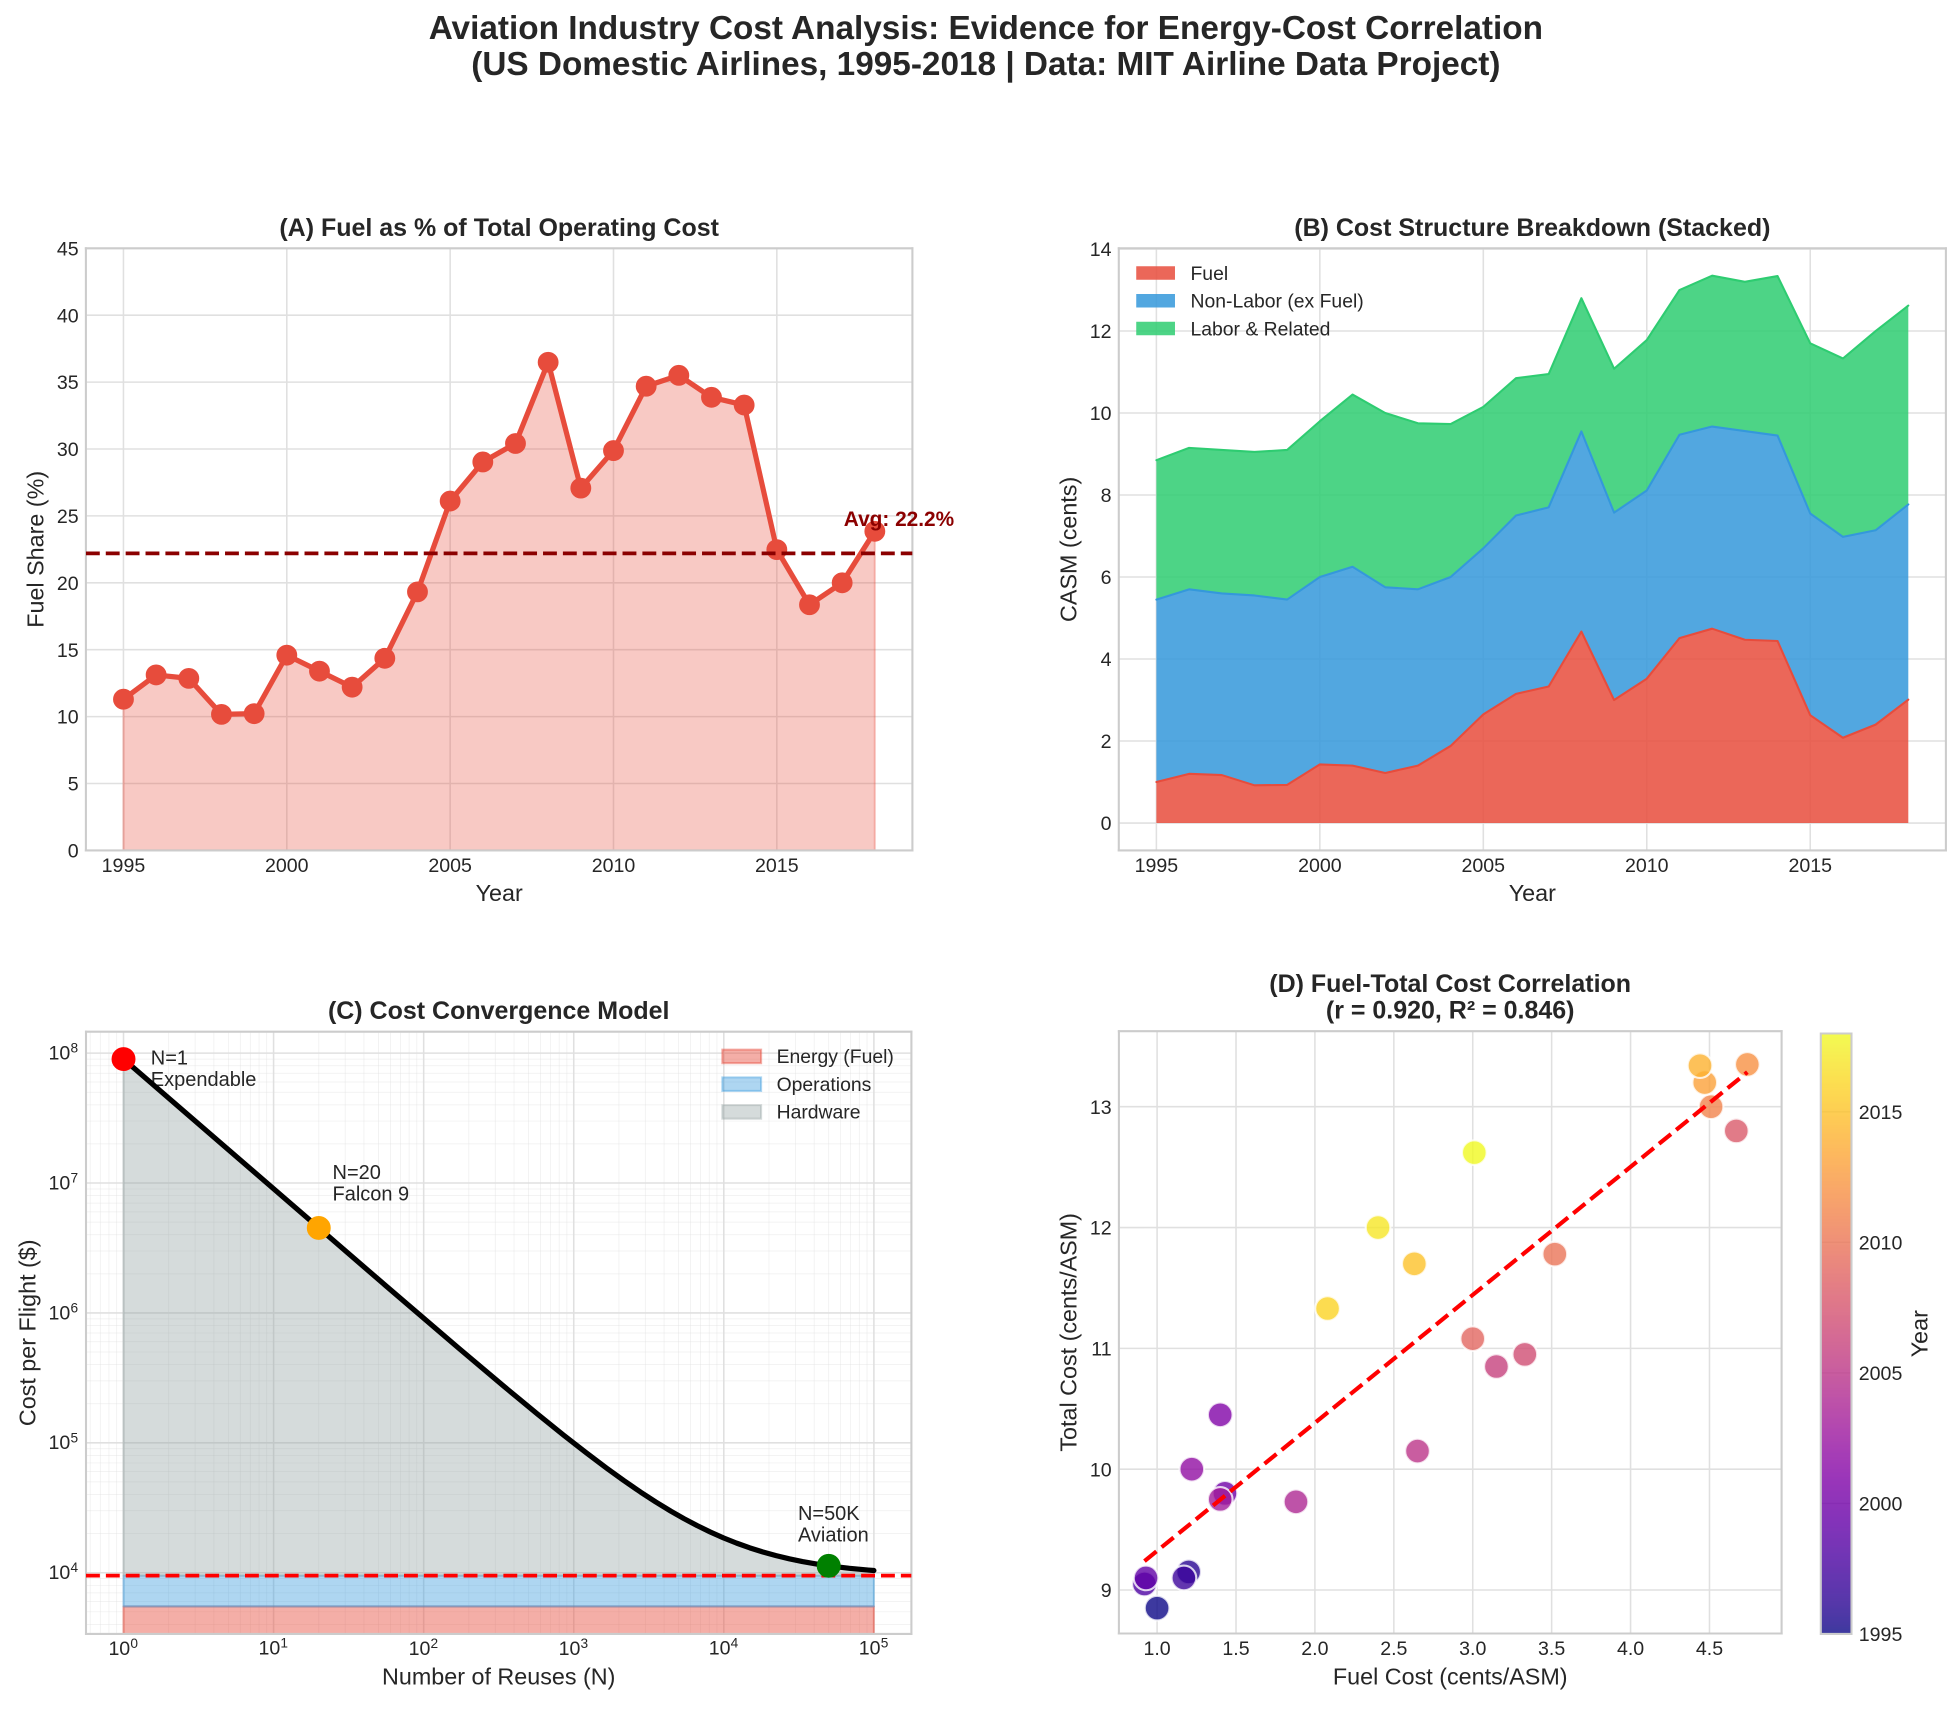 This screenshot has width=1960, height=1715. What do you see at coordinates (1472, 1649) in the screenshot?
I see `svg-text: 3.0` at bounding box center [1472, 1649].